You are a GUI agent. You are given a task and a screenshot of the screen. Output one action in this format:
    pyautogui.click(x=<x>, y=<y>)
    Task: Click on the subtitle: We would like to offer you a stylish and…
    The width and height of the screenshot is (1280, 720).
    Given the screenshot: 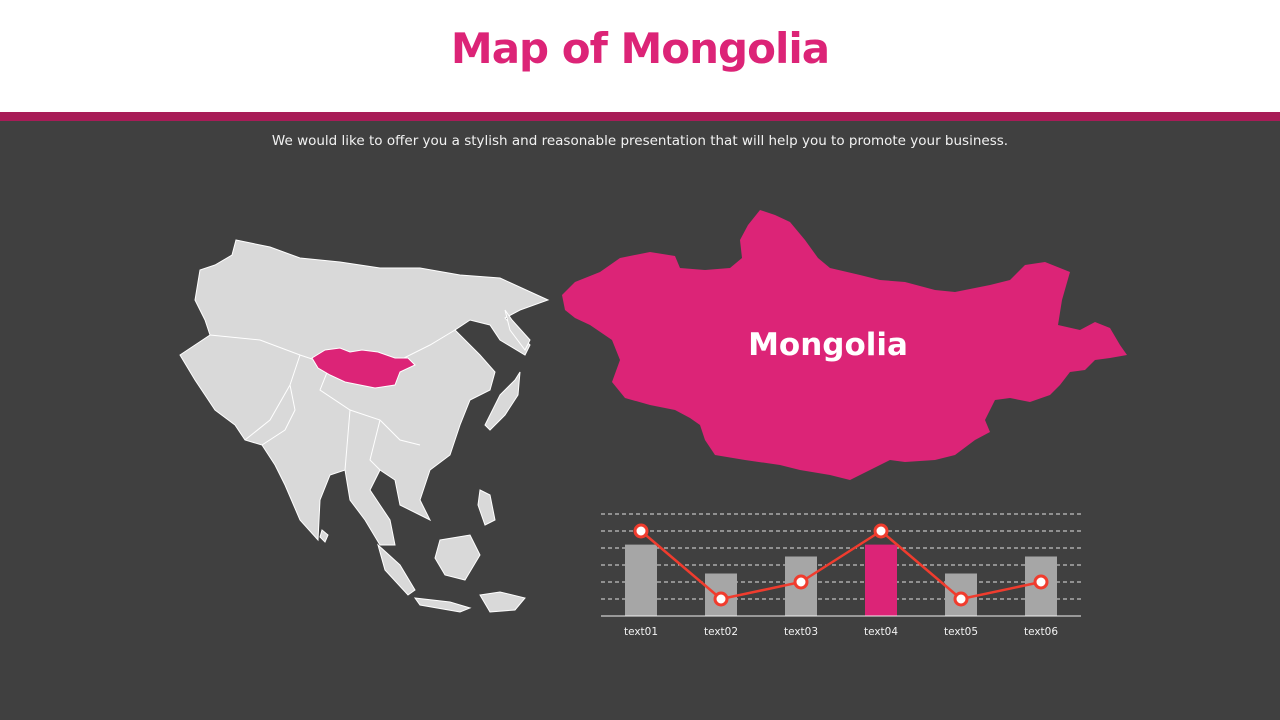 What is the action you would take?
    pyautogui.click(x=640, y=141)
    